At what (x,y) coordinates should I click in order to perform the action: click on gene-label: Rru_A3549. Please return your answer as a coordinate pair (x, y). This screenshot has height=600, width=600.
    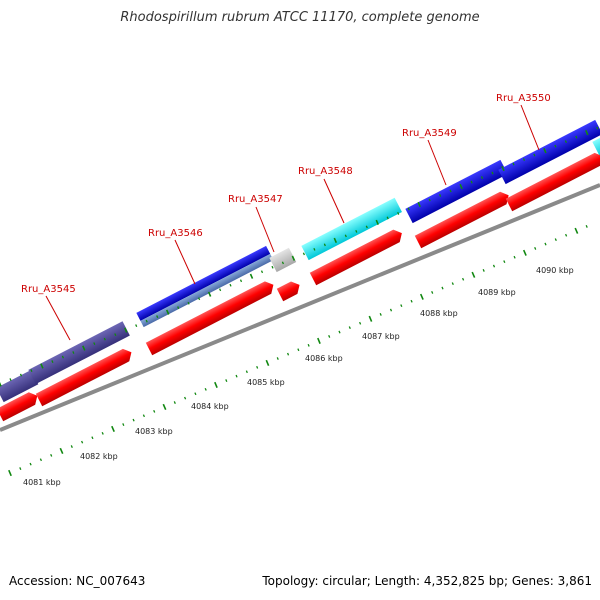
    Looking at the image, I should click on (429, 133).